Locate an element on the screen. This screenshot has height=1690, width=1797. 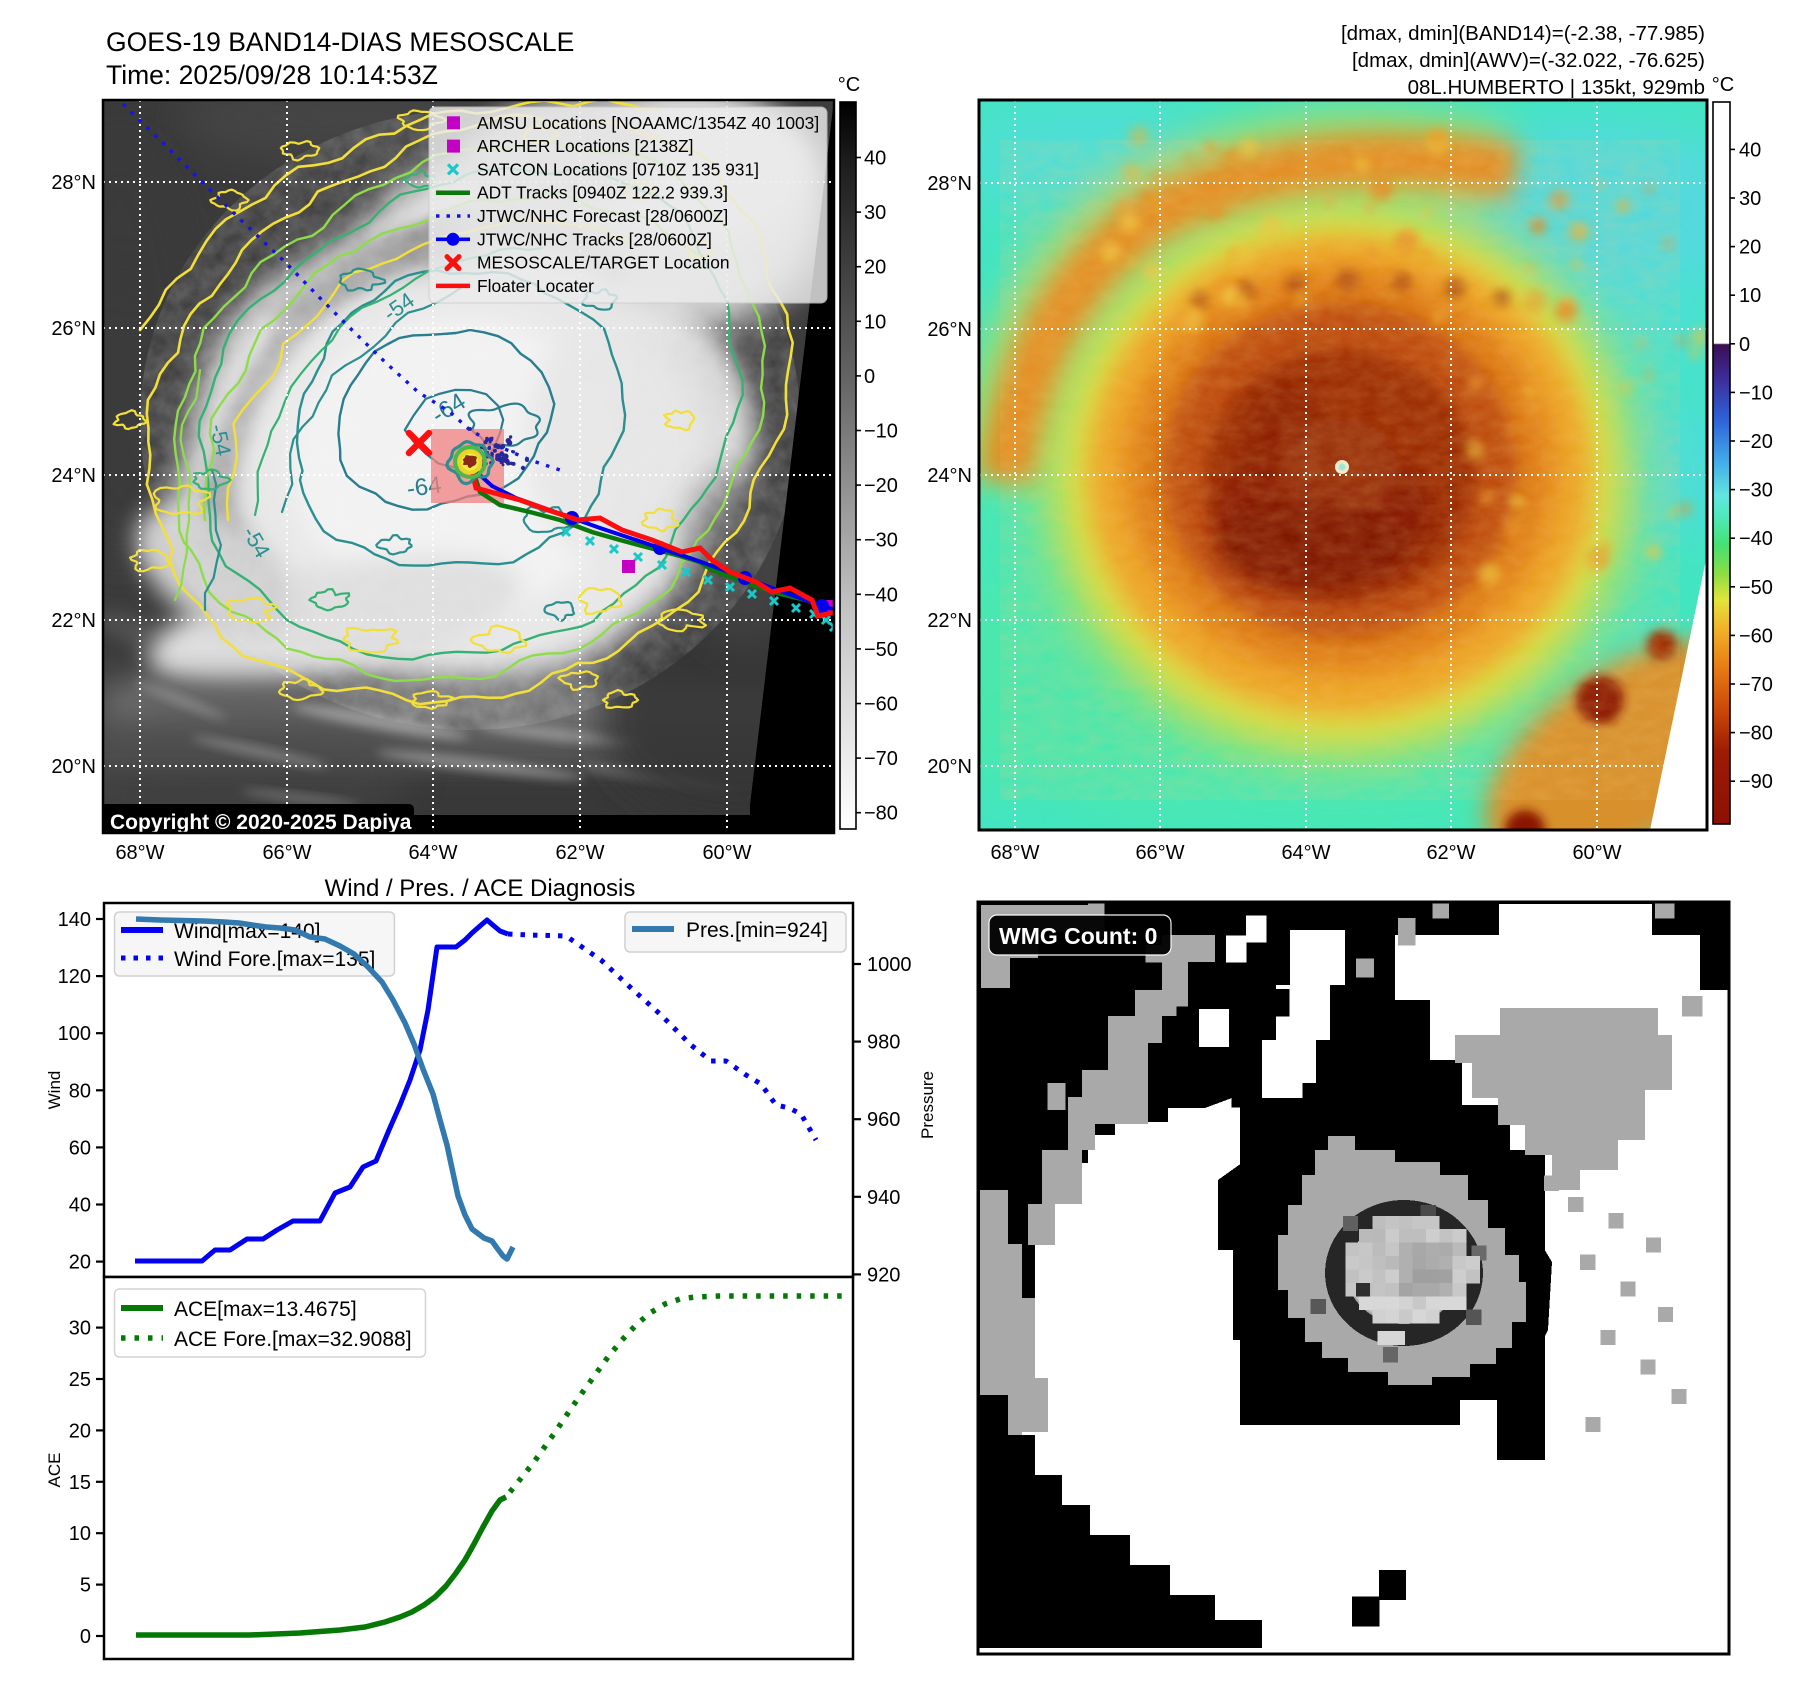
svg-text: 120 is located at coordinates (74, 977).